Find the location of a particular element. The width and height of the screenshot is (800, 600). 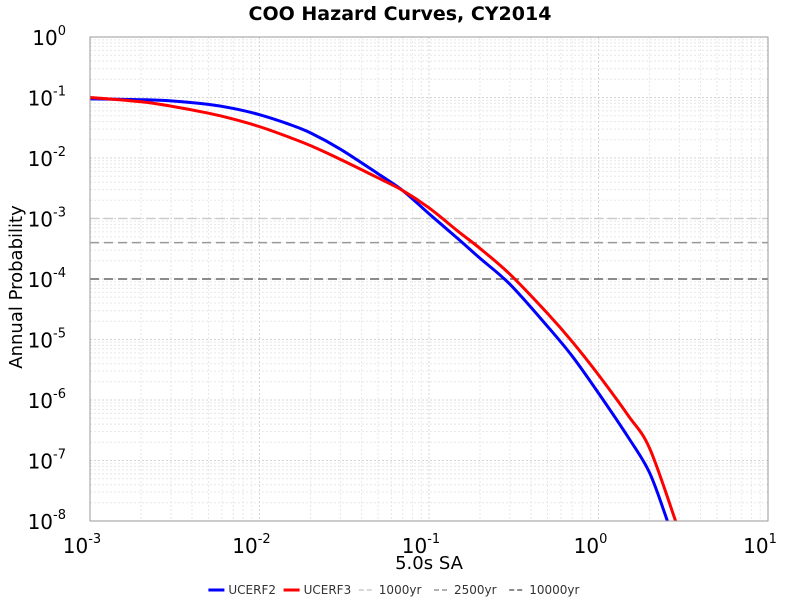

y-tick-label: 10⁻¹ is located at coordinates (47, 98).